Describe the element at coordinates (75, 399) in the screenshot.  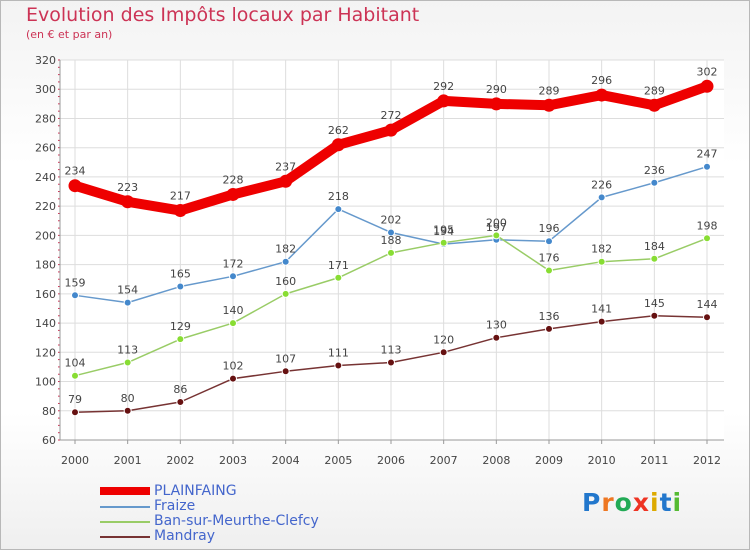
I see `data-label-mandray: 79` at that location.